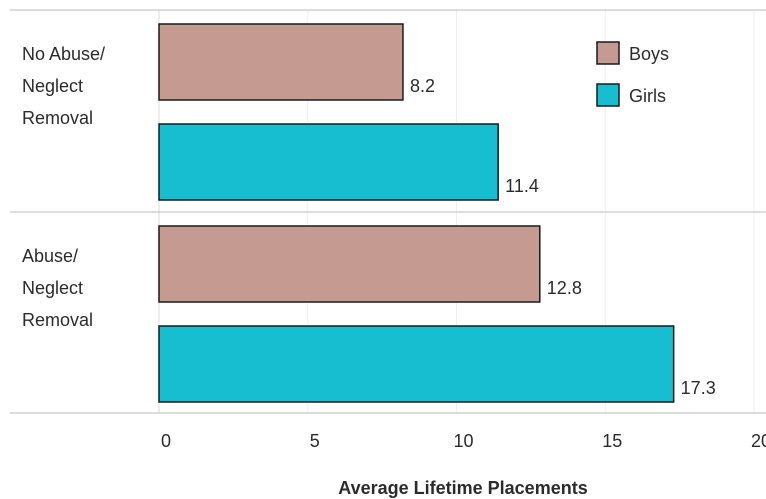 The image size is (766, 499). I want to click on x-axis-title: Average Lifetime Placements, so click(462, 488).